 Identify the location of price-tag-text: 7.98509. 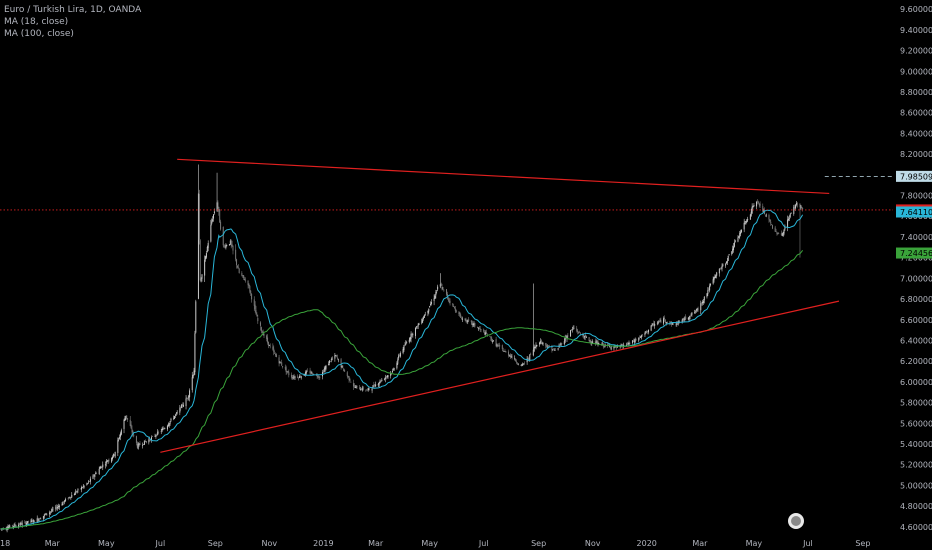
(916, 176).